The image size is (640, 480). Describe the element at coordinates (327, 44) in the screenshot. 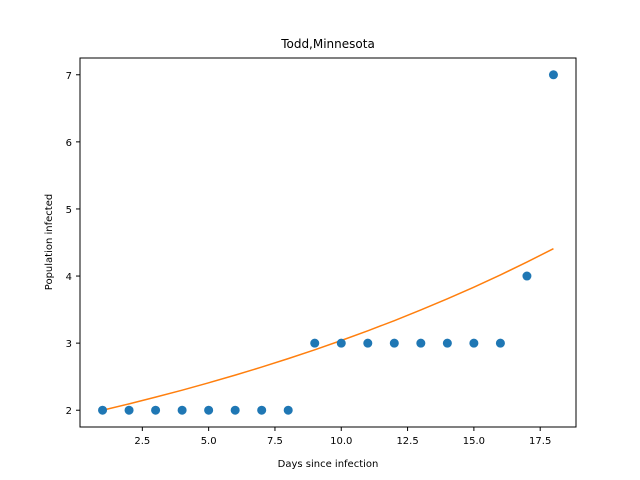

I see `chart-title: Todd,Minnesota` at that location.